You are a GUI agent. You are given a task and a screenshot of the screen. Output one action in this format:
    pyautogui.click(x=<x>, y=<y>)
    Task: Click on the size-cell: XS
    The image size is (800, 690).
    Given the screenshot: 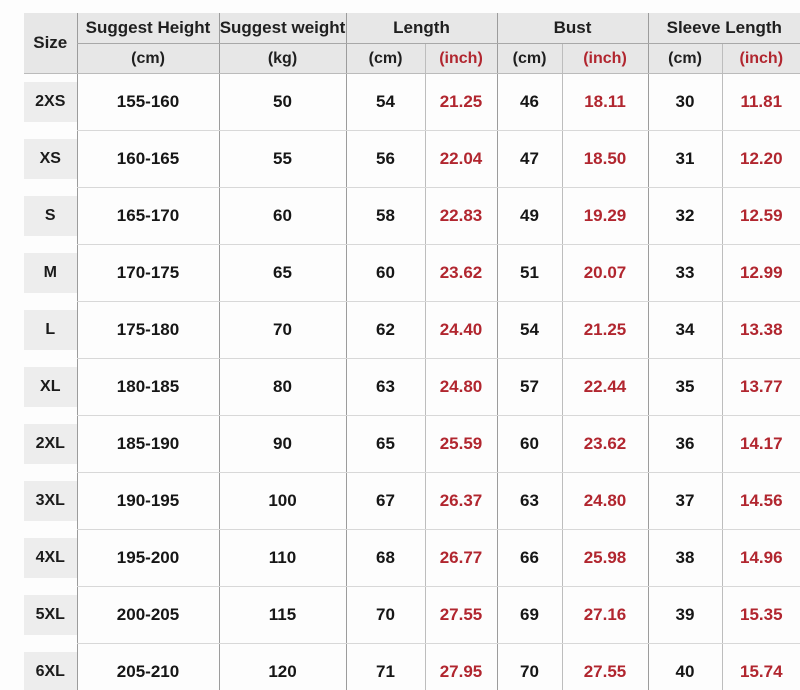 What is the action you would take?
    pyautogui.click(x=50, y=159)
    